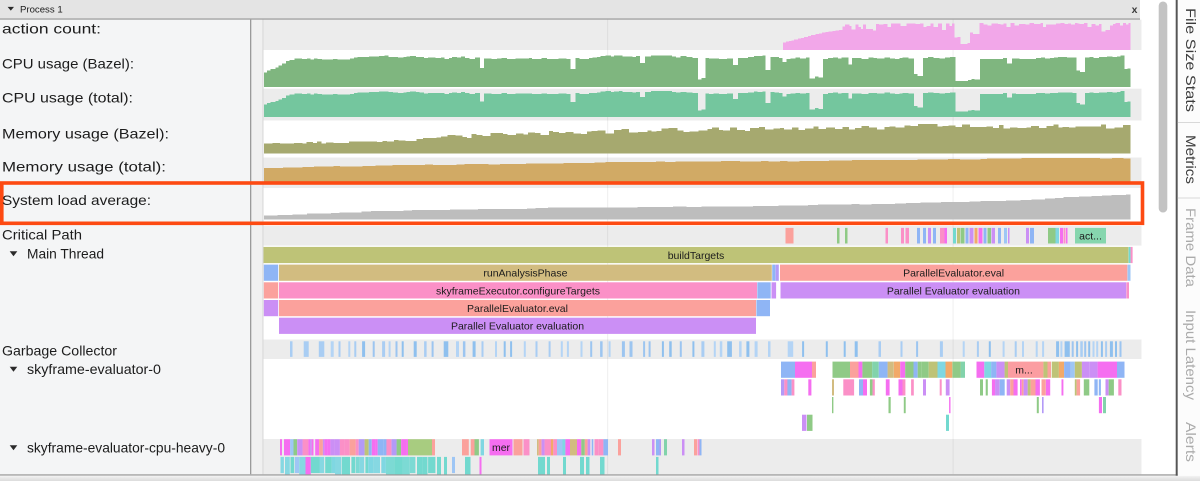 The height and width of the screenshot is (481, 1200). What do you see at coordinates (42, 234) in the screenshot?
I see `svg-text: Critical Path` at bounding box center [42, 234].